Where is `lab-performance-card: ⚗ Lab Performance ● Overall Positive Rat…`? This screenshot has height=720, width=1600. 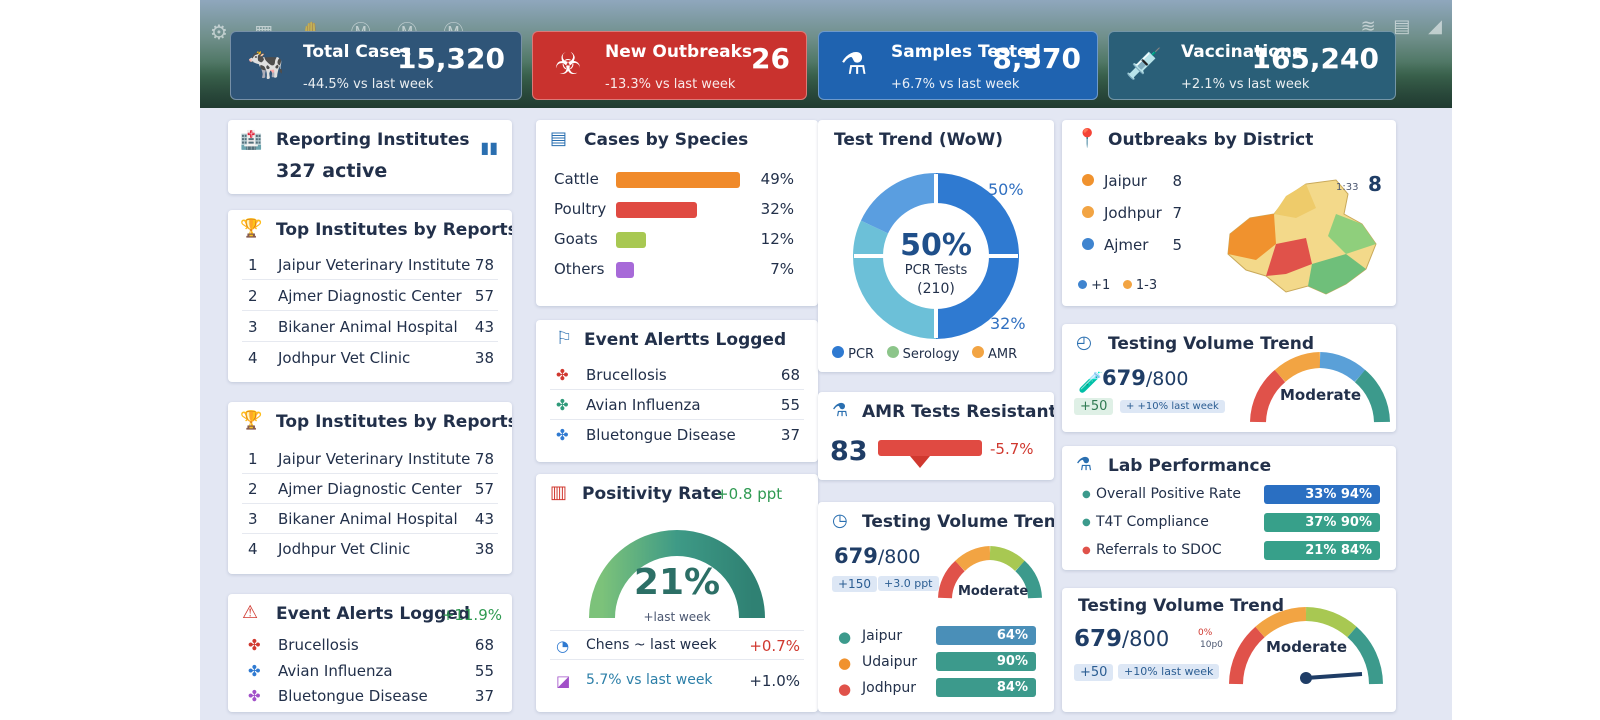
lab-performance-card: ⚗ Lab Performance ● Overall Positive Rat… is located at coordinates (1229, 508).